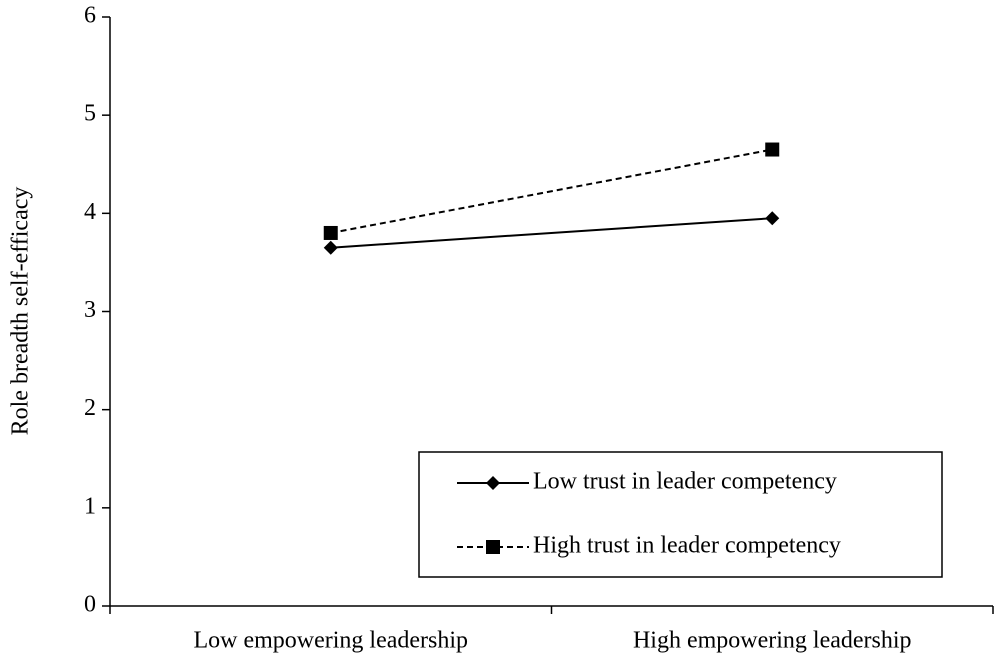 Image resolution: width=1000 pixels, height=664 pixels. I want to click on x-tick-label: High empowering leadership, so click(772, 641).